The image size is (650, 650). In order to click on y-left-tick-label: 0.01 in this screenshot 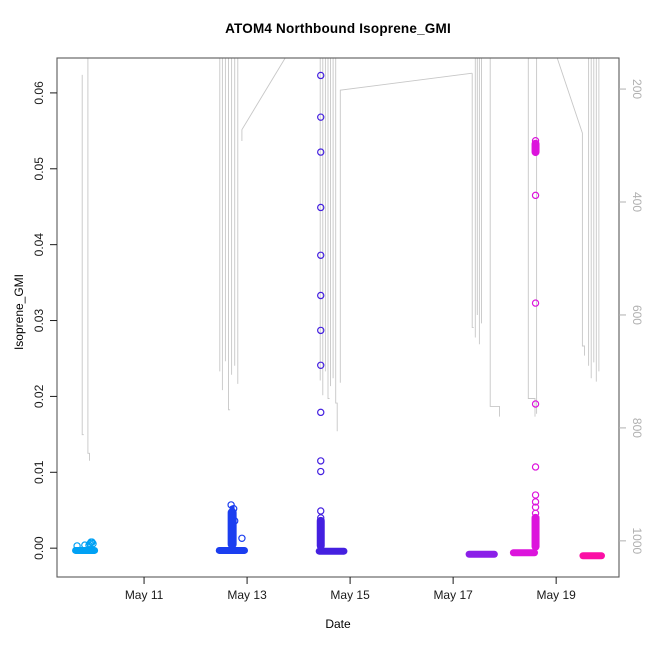, I will do `click(39, 472)`.